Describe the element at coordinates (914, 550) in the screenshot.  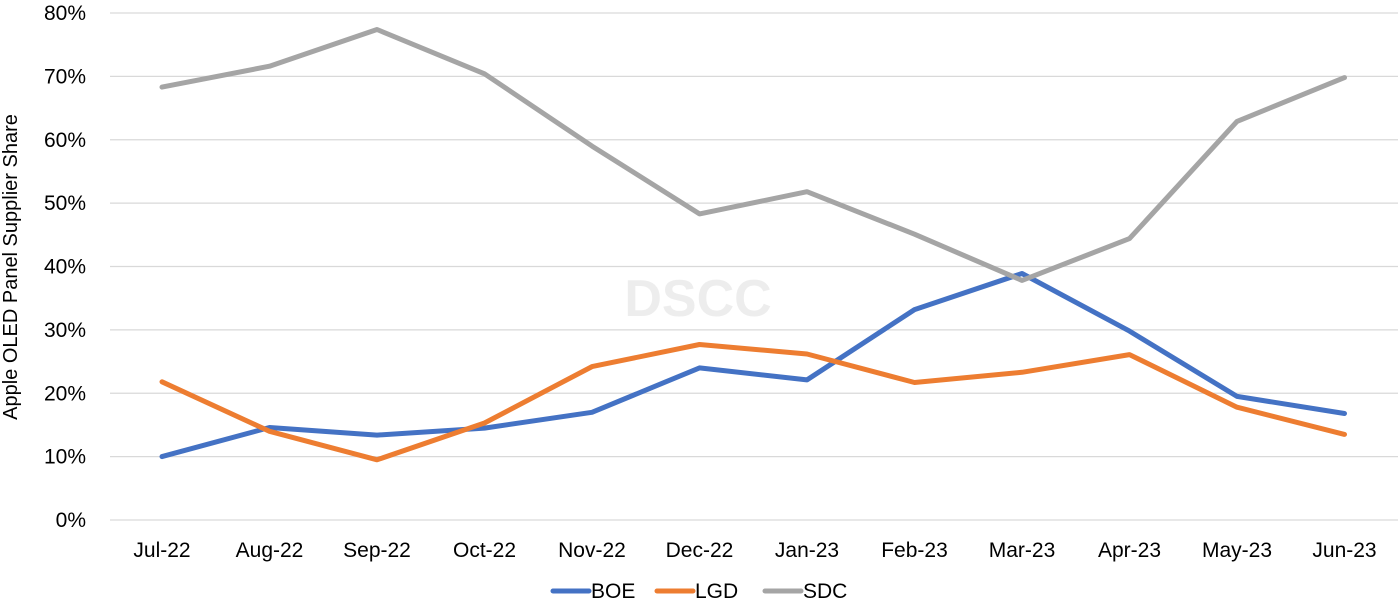
I see `x-tick-label: Feb-23` at that location.